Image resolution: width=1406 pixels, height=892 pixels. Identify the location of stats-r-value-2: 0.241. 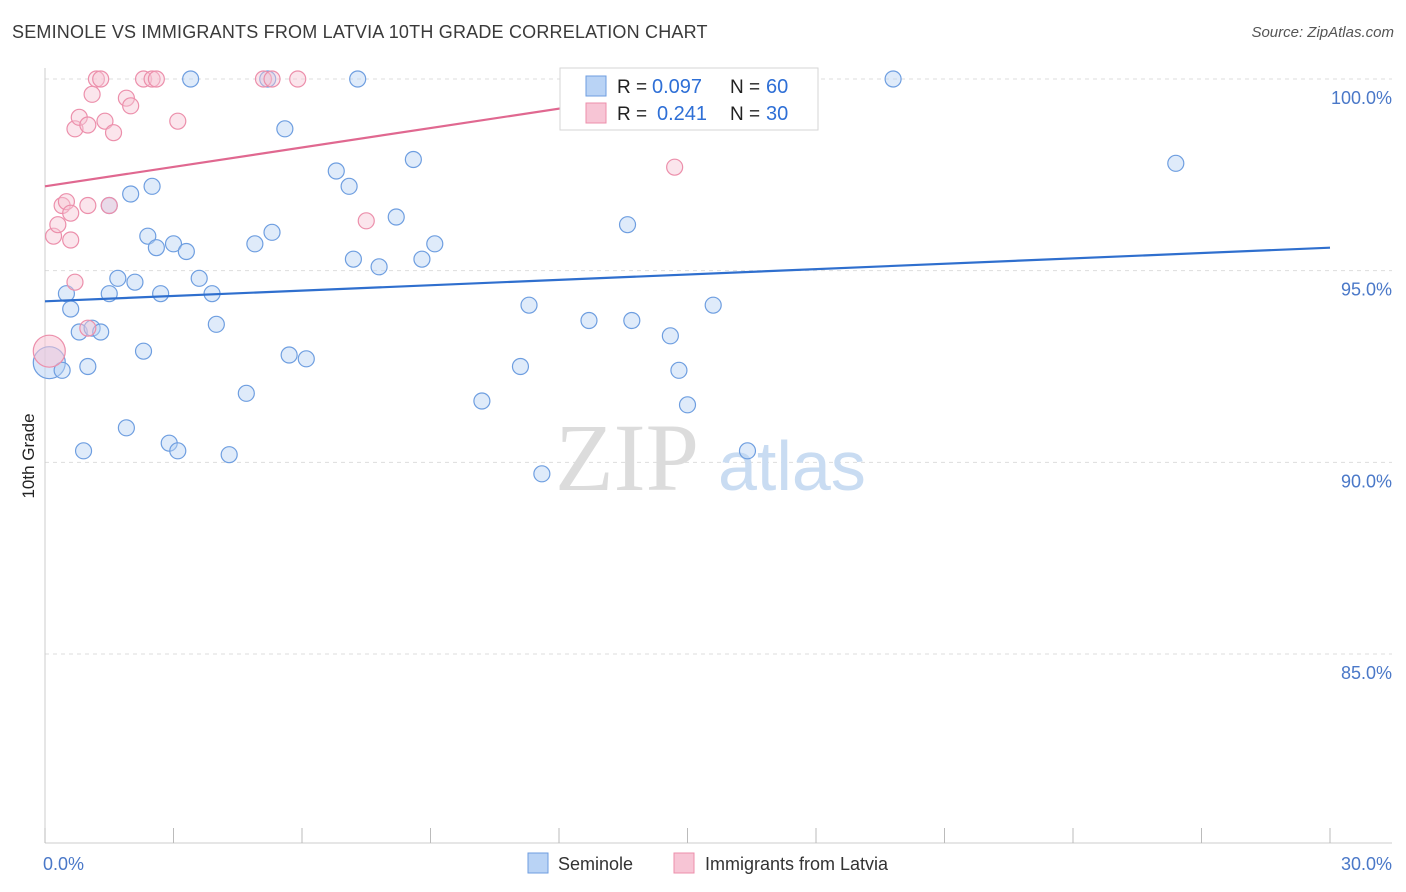
(682, 114).